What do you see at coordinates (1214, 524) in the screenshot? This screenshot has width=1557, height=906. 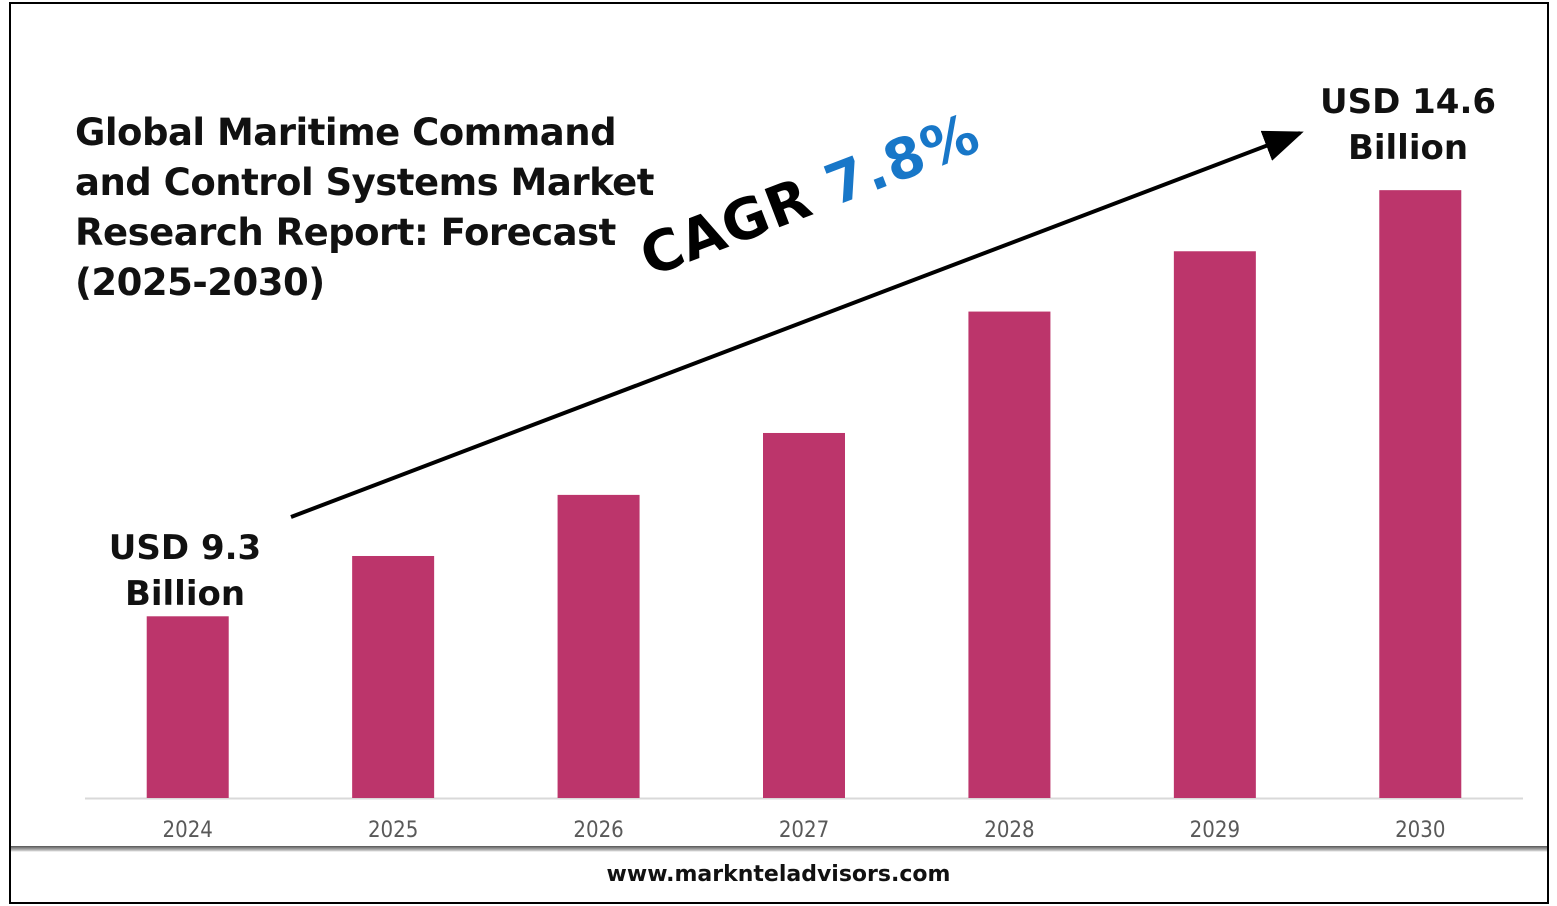 I see `bar-2029` at bounding box center [1214, 524].